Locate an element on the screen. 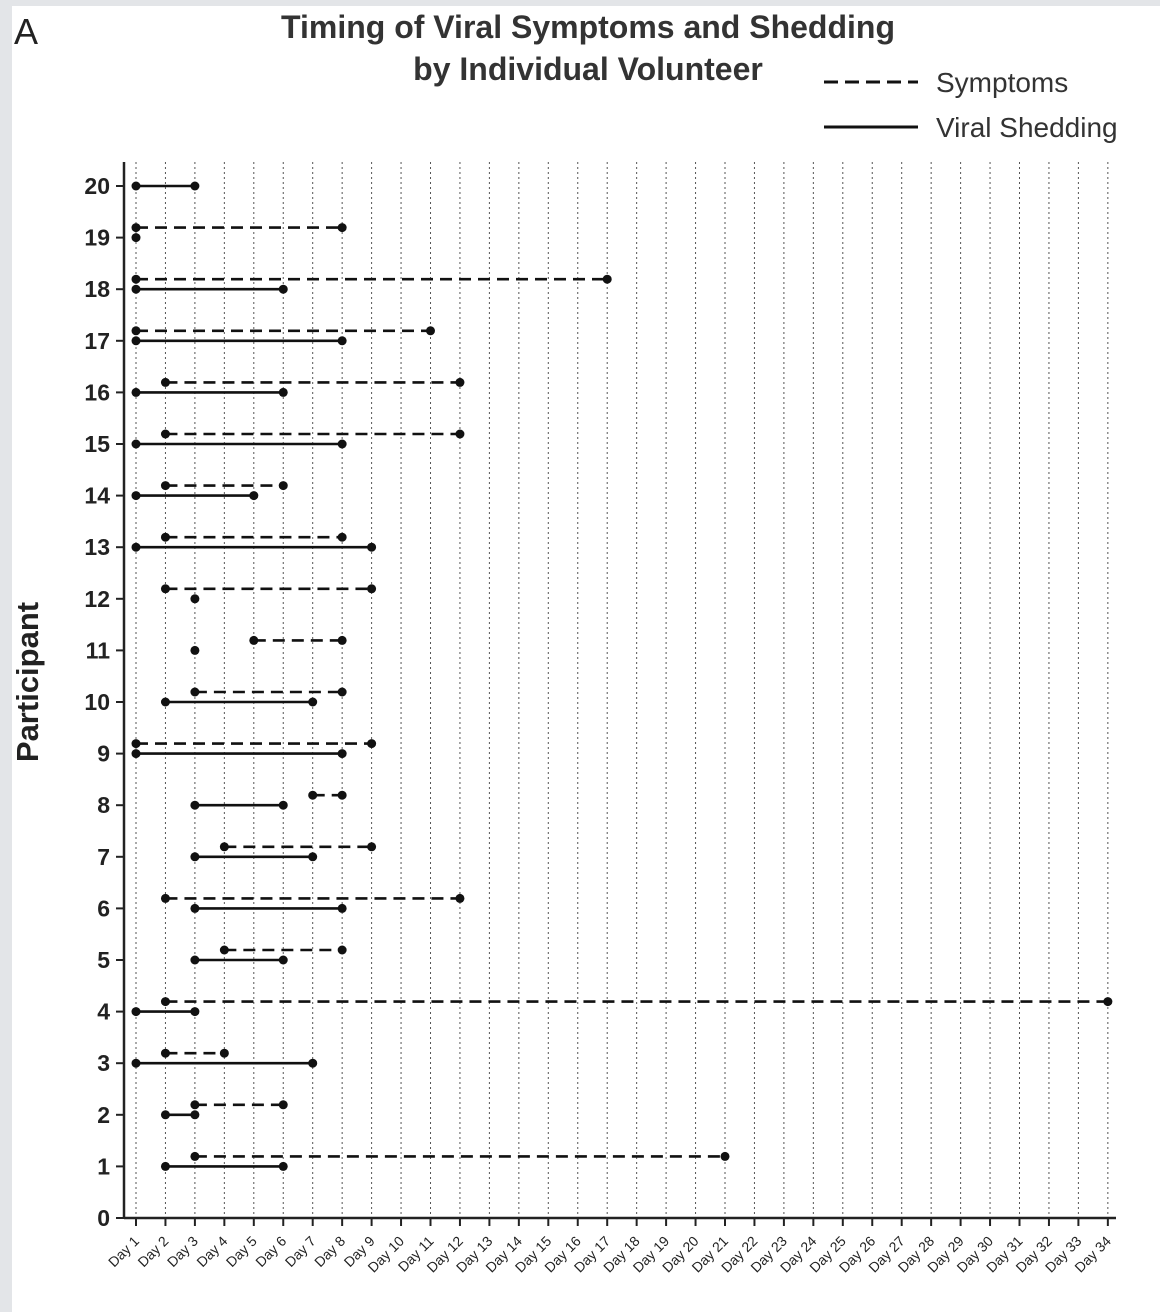 The height and width of the screenshot is (1312, 1160). y-tick-label: 8 is located at coordinates (103, 805).